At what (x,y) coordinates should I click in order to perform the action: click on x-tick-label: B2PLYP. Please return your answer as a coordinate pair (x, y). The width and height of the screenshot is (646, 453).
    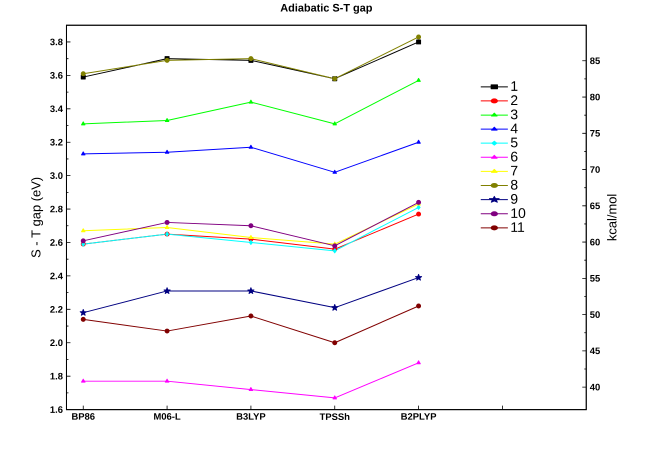
    Looking at the image, I should click on (418, 416).